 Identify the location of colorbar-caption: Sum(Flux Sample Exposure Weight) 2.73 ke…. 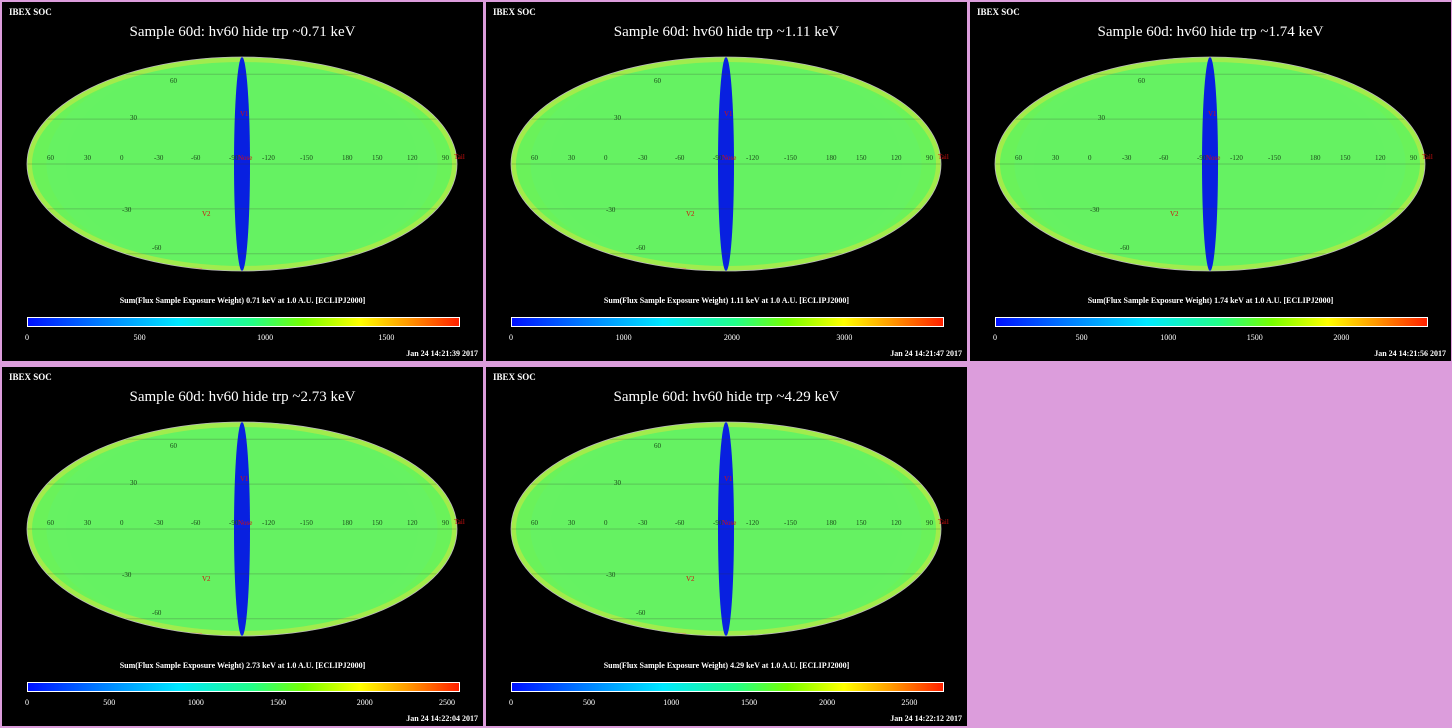
(242, 665).